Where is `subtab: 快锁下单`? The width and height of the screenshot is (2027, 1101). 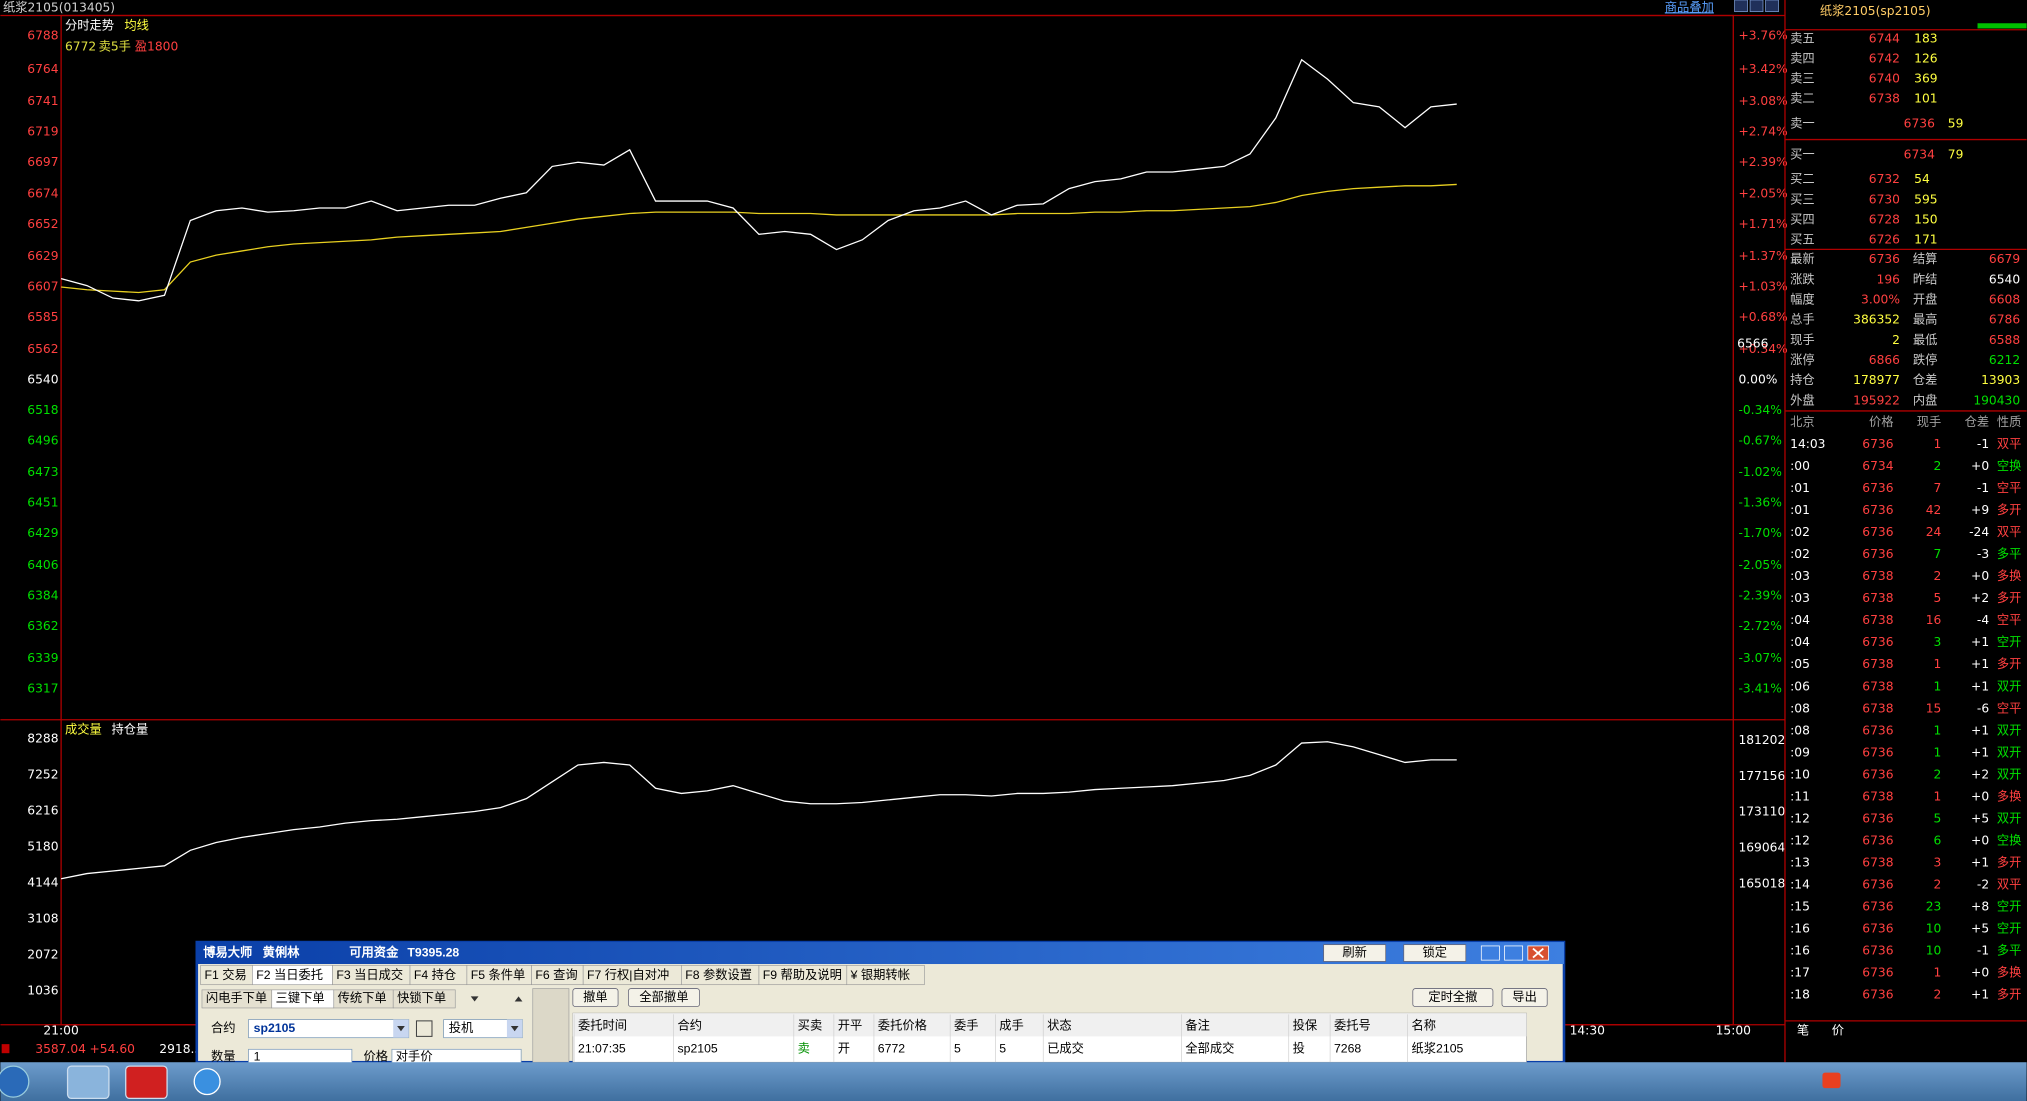 subtab: 快锁下单 is located at coordinates (421, 997).